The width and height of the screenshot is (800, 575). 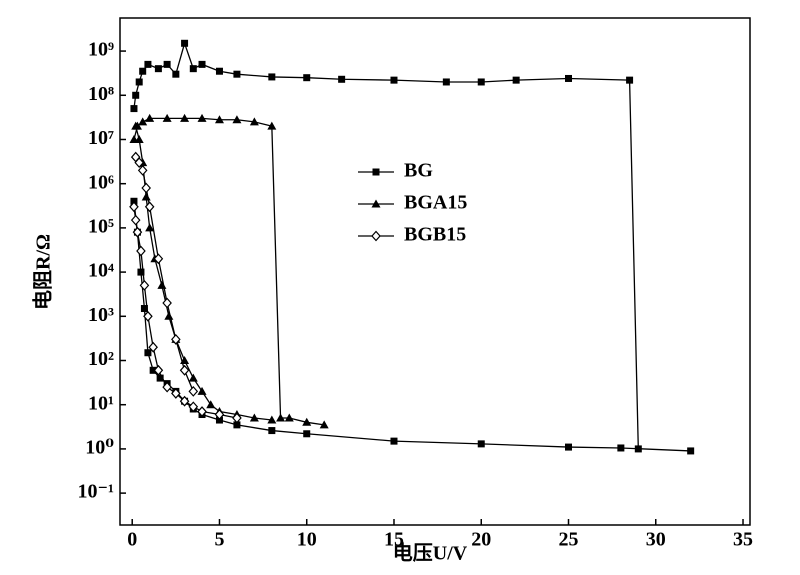 What do you see at coordinates (481, 540) in the screenshot?
I see `x-tick-label: 20` at bounding box center [481, 540].